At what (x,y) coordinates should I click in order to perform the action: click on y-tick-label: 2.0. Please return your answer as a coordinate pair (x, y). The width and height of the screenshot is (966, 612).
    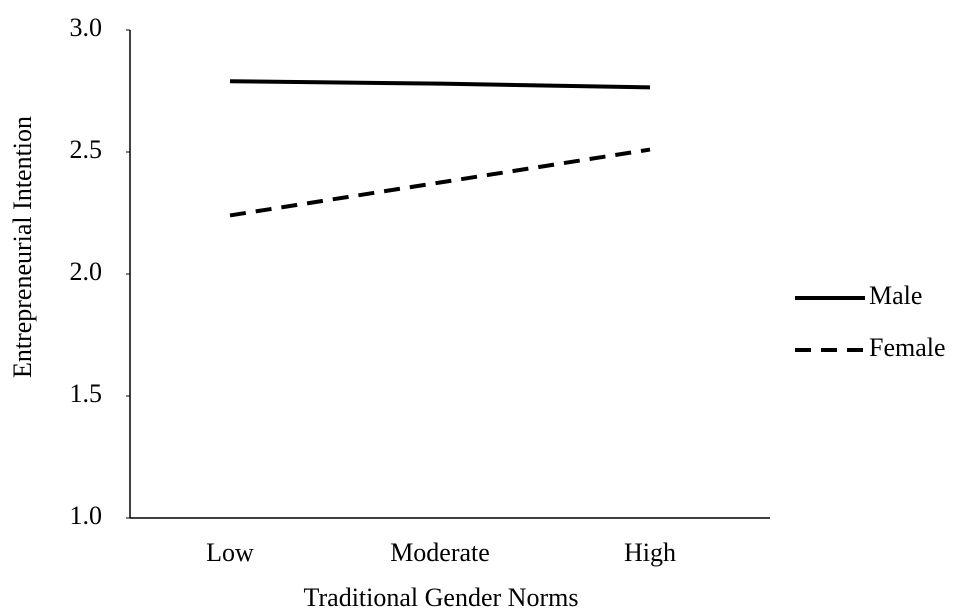
    Looking at the image, I should click on (86, 271).